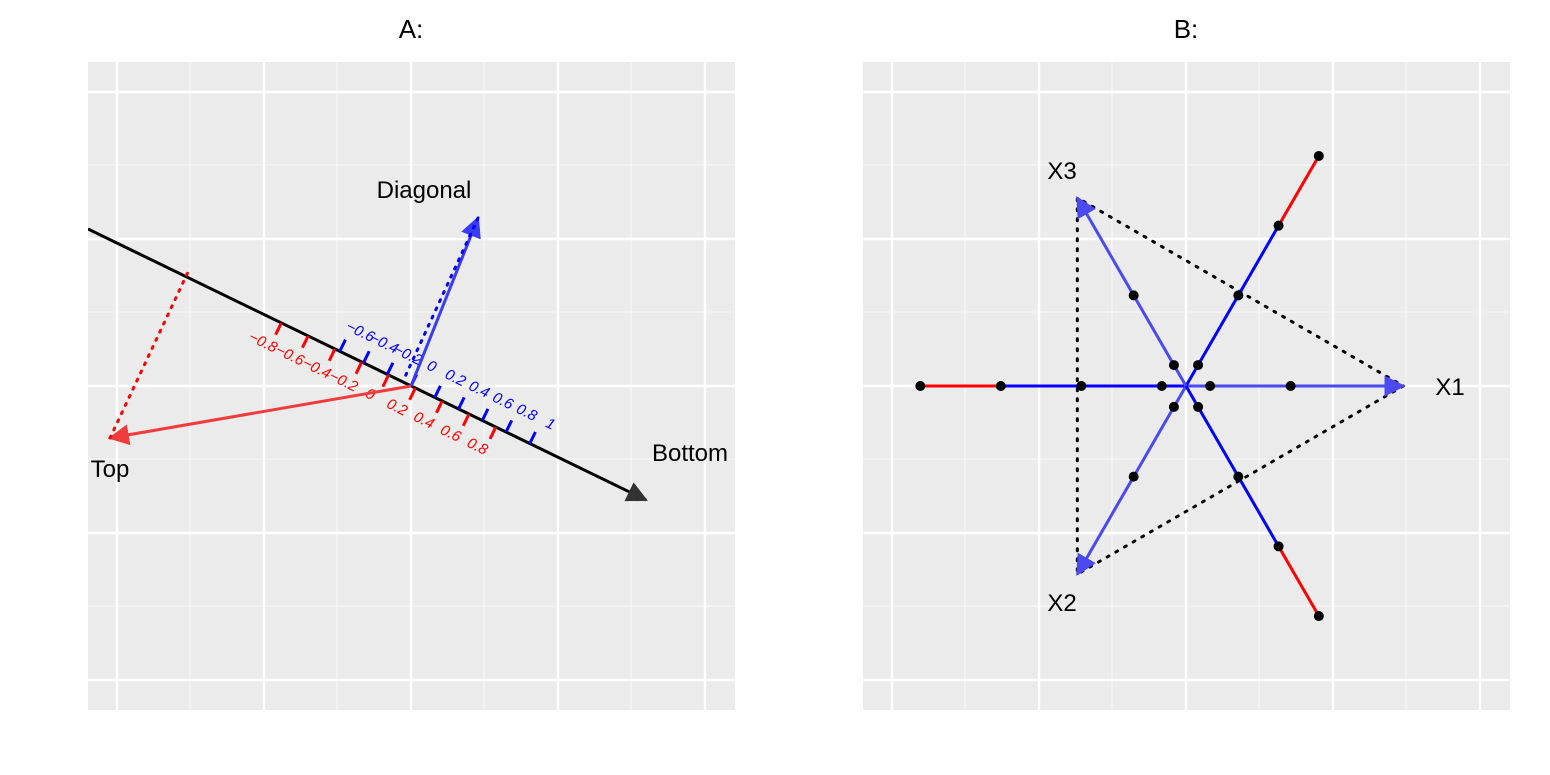 This screenshot has height=775, width=1550. Describe the element at coordinates (1232, 466) in the screenshot. I see `axis-segment-x3` at that location.